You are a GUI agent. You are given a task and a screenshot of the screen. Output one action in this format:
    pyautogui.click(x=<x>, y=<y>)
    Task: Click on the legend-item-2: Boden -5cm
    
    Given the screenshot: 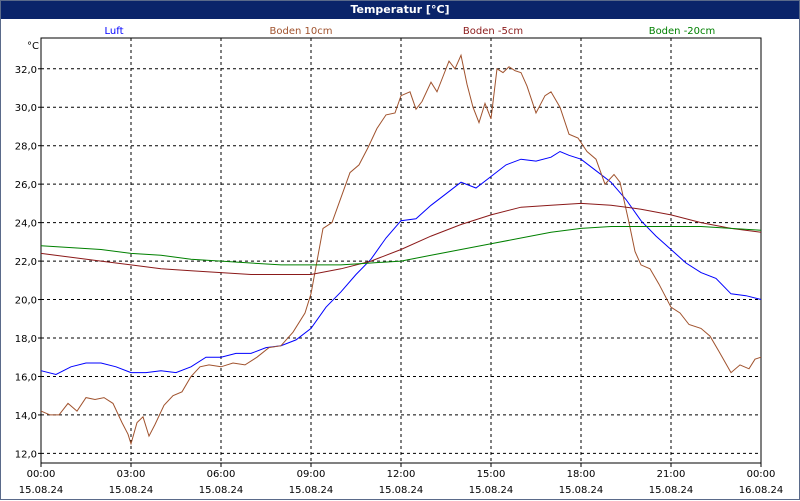 What is the action you would take?
    pyautogui.click(x=493, y=31)
    